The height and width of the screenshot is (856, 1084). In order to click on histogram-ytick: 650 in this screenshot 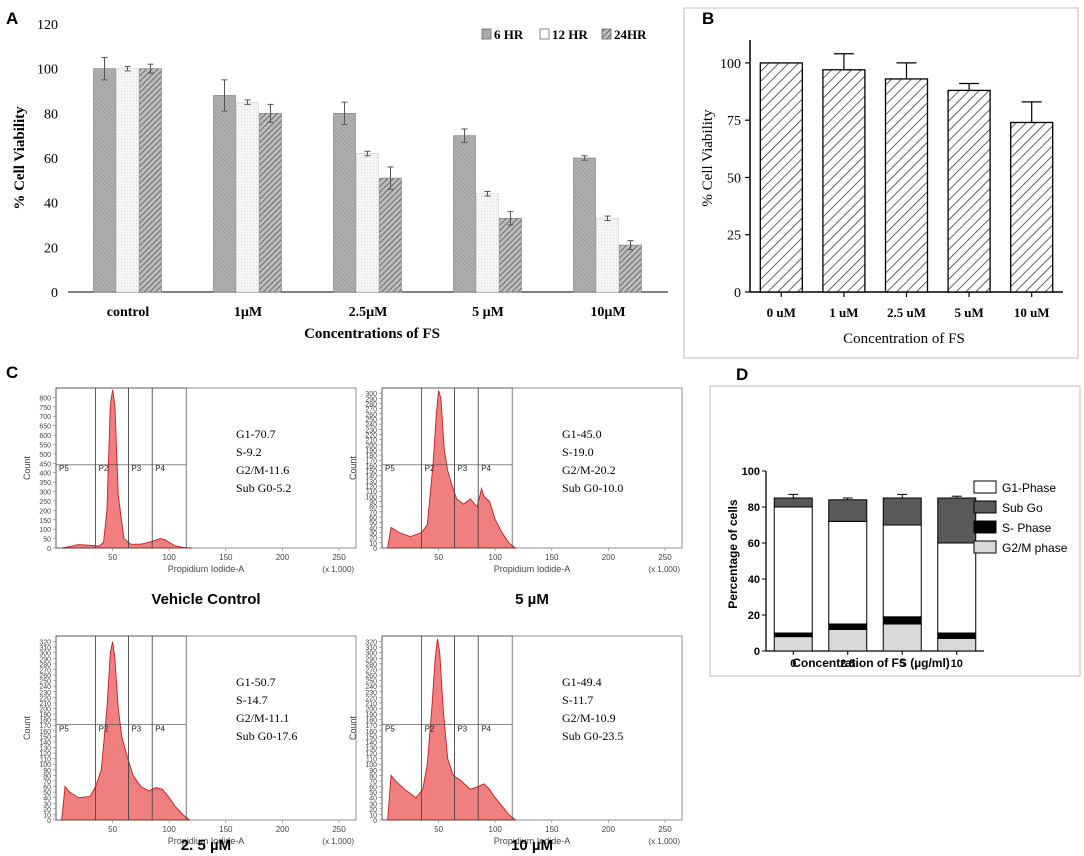, I will do `click(45, 427)`.